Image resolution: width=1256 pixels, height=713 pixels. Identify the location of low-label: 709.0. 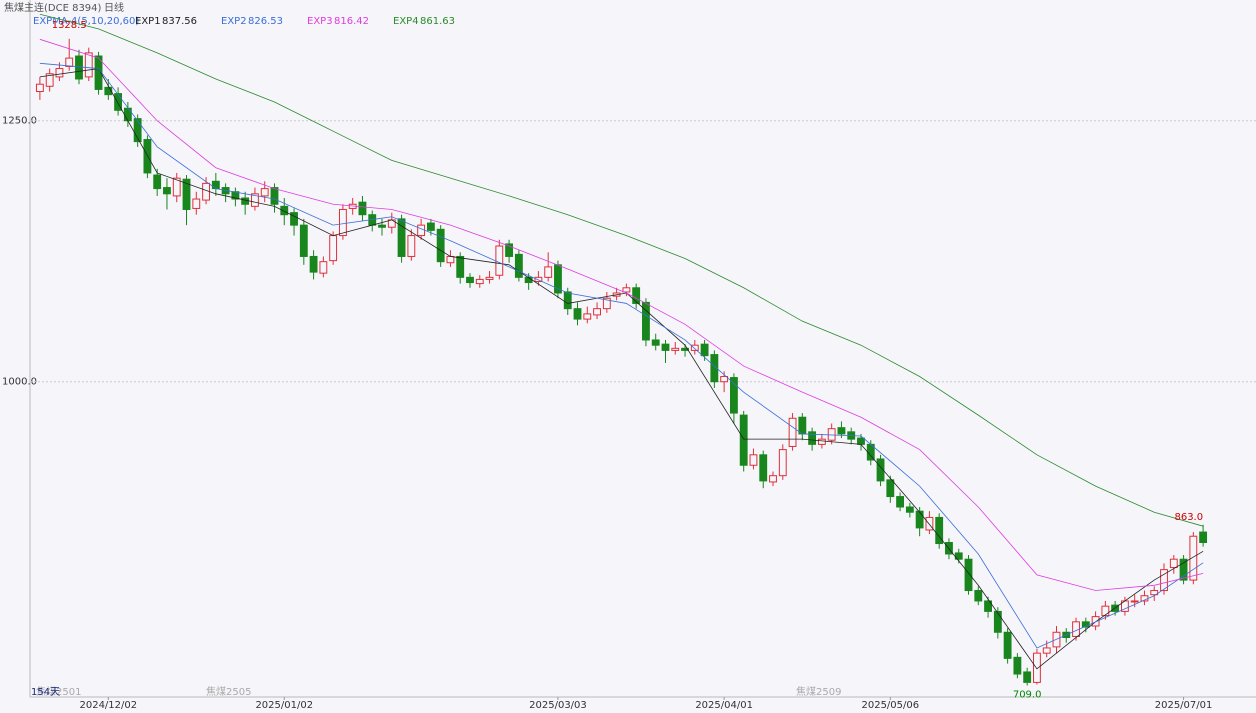
(1027, 695).